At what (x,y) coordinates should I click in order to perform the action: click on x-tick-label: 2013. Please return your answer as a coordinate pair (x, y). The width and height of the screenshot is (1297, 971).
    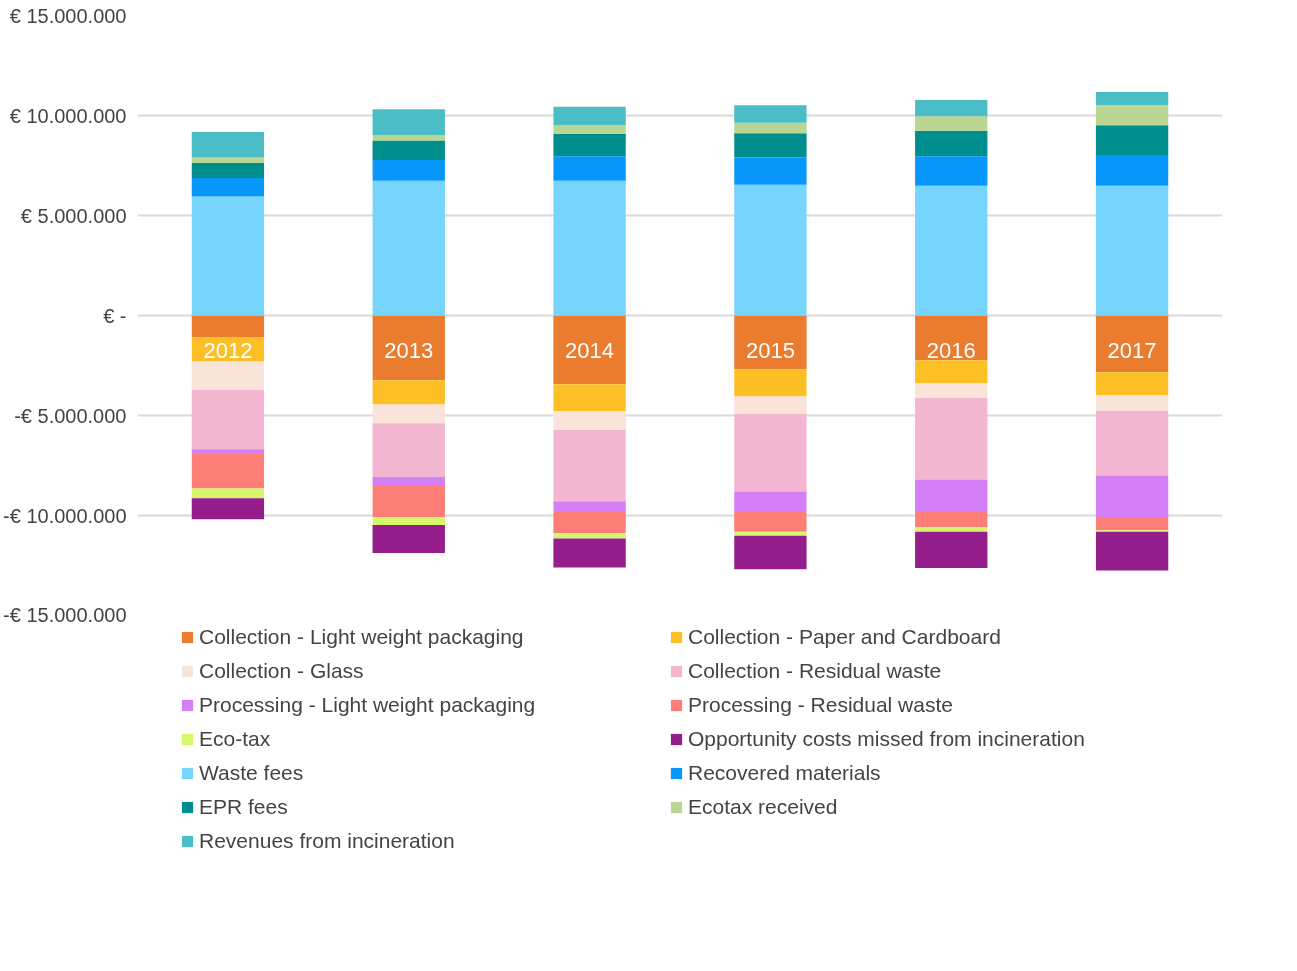
    Looking at the image, I should click on (409, 350).